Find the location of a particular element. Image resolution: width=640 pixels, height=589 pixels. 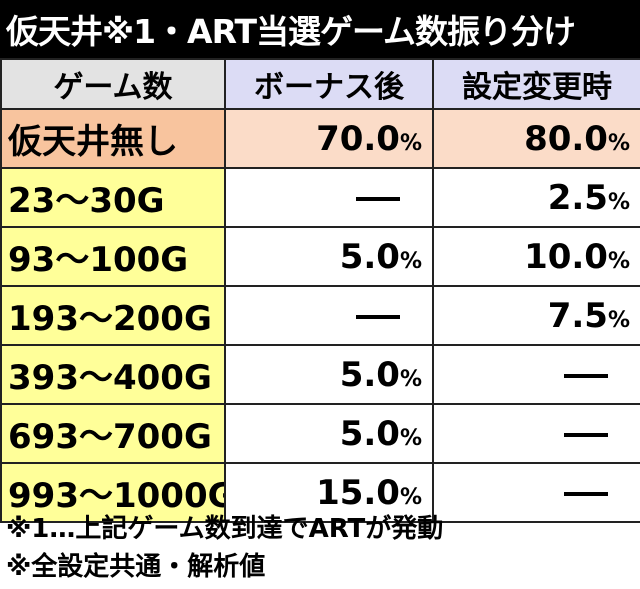

table-row: 93～100G 5.0% 10.0% is located at coordinates (320, 256).